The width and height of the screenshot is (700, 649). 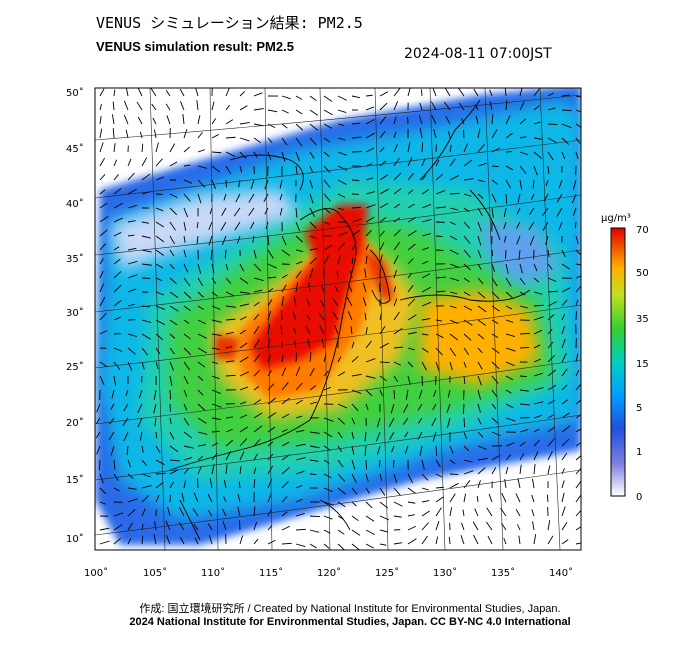 What do you see at coordinates (445, 573) in the screenshot?
I see `lon-tick-label: 130˚` at bounding box center [445, 573].